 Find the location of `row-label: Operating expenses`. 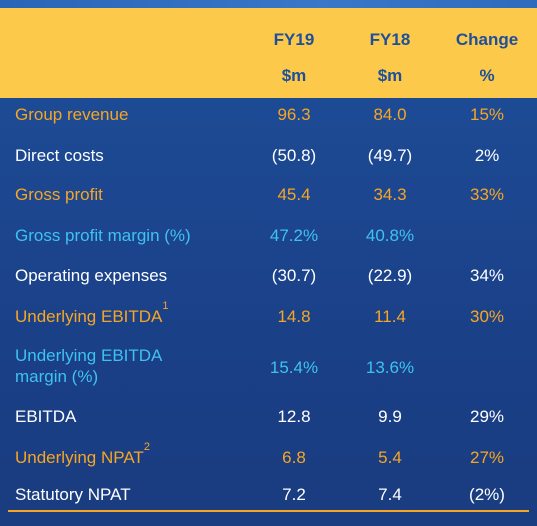

row-label: Operating expenses is located at coordinates (91, 275).